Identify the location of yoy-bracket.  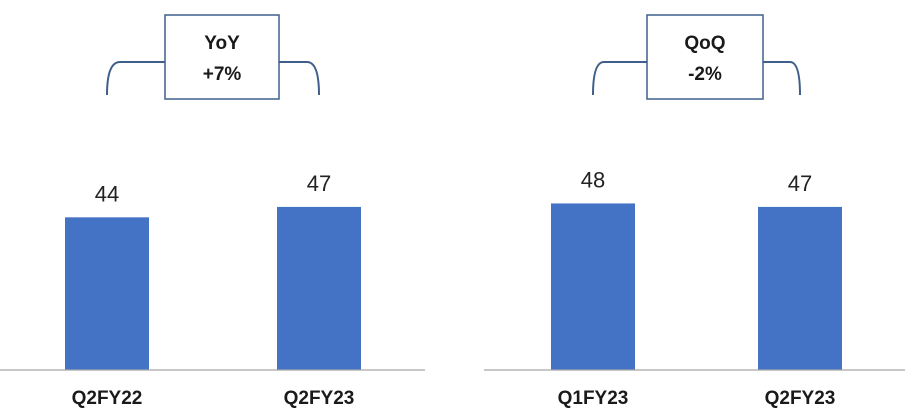
(213, 78).